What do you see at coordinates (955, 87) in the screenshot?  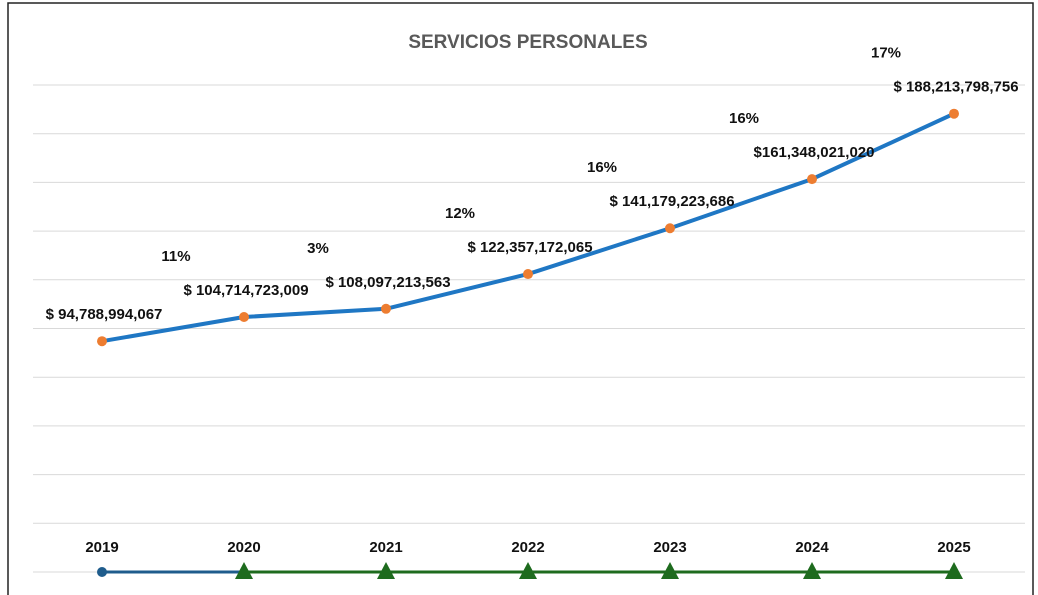 I see `data-label: $ 188,213,798,756` at bounding box center [955, 87].